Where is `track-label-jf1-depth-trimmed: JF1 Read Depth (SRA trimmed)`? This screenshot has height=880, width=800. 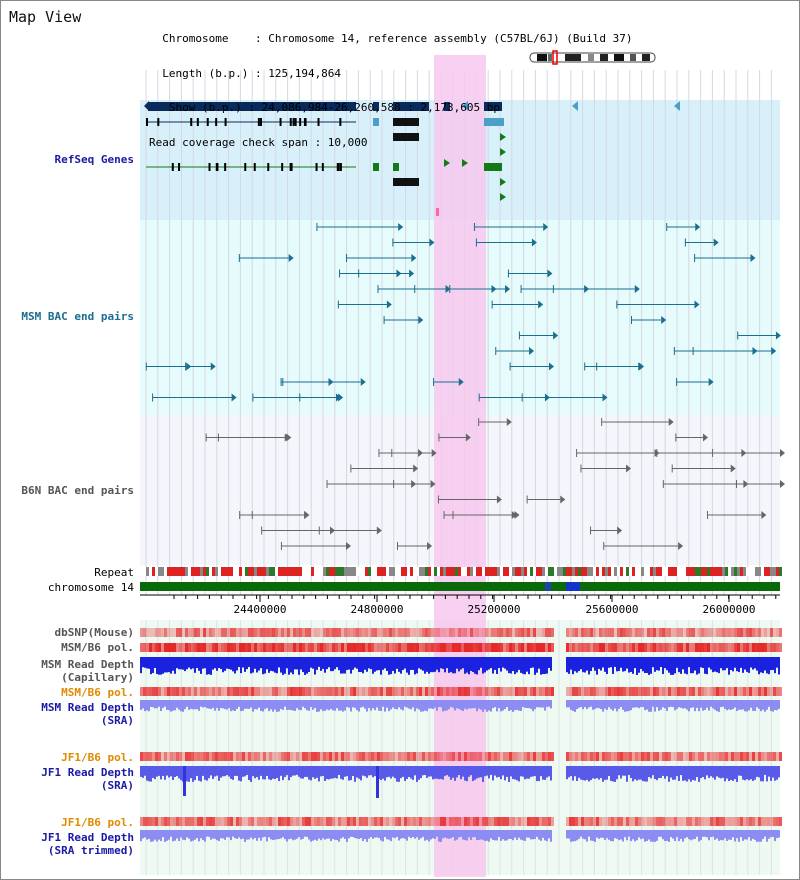
track-label-jf1-depth-trimmed: JF1 Read Depth (SRA trimmed) is located at coordinates (67, 844).